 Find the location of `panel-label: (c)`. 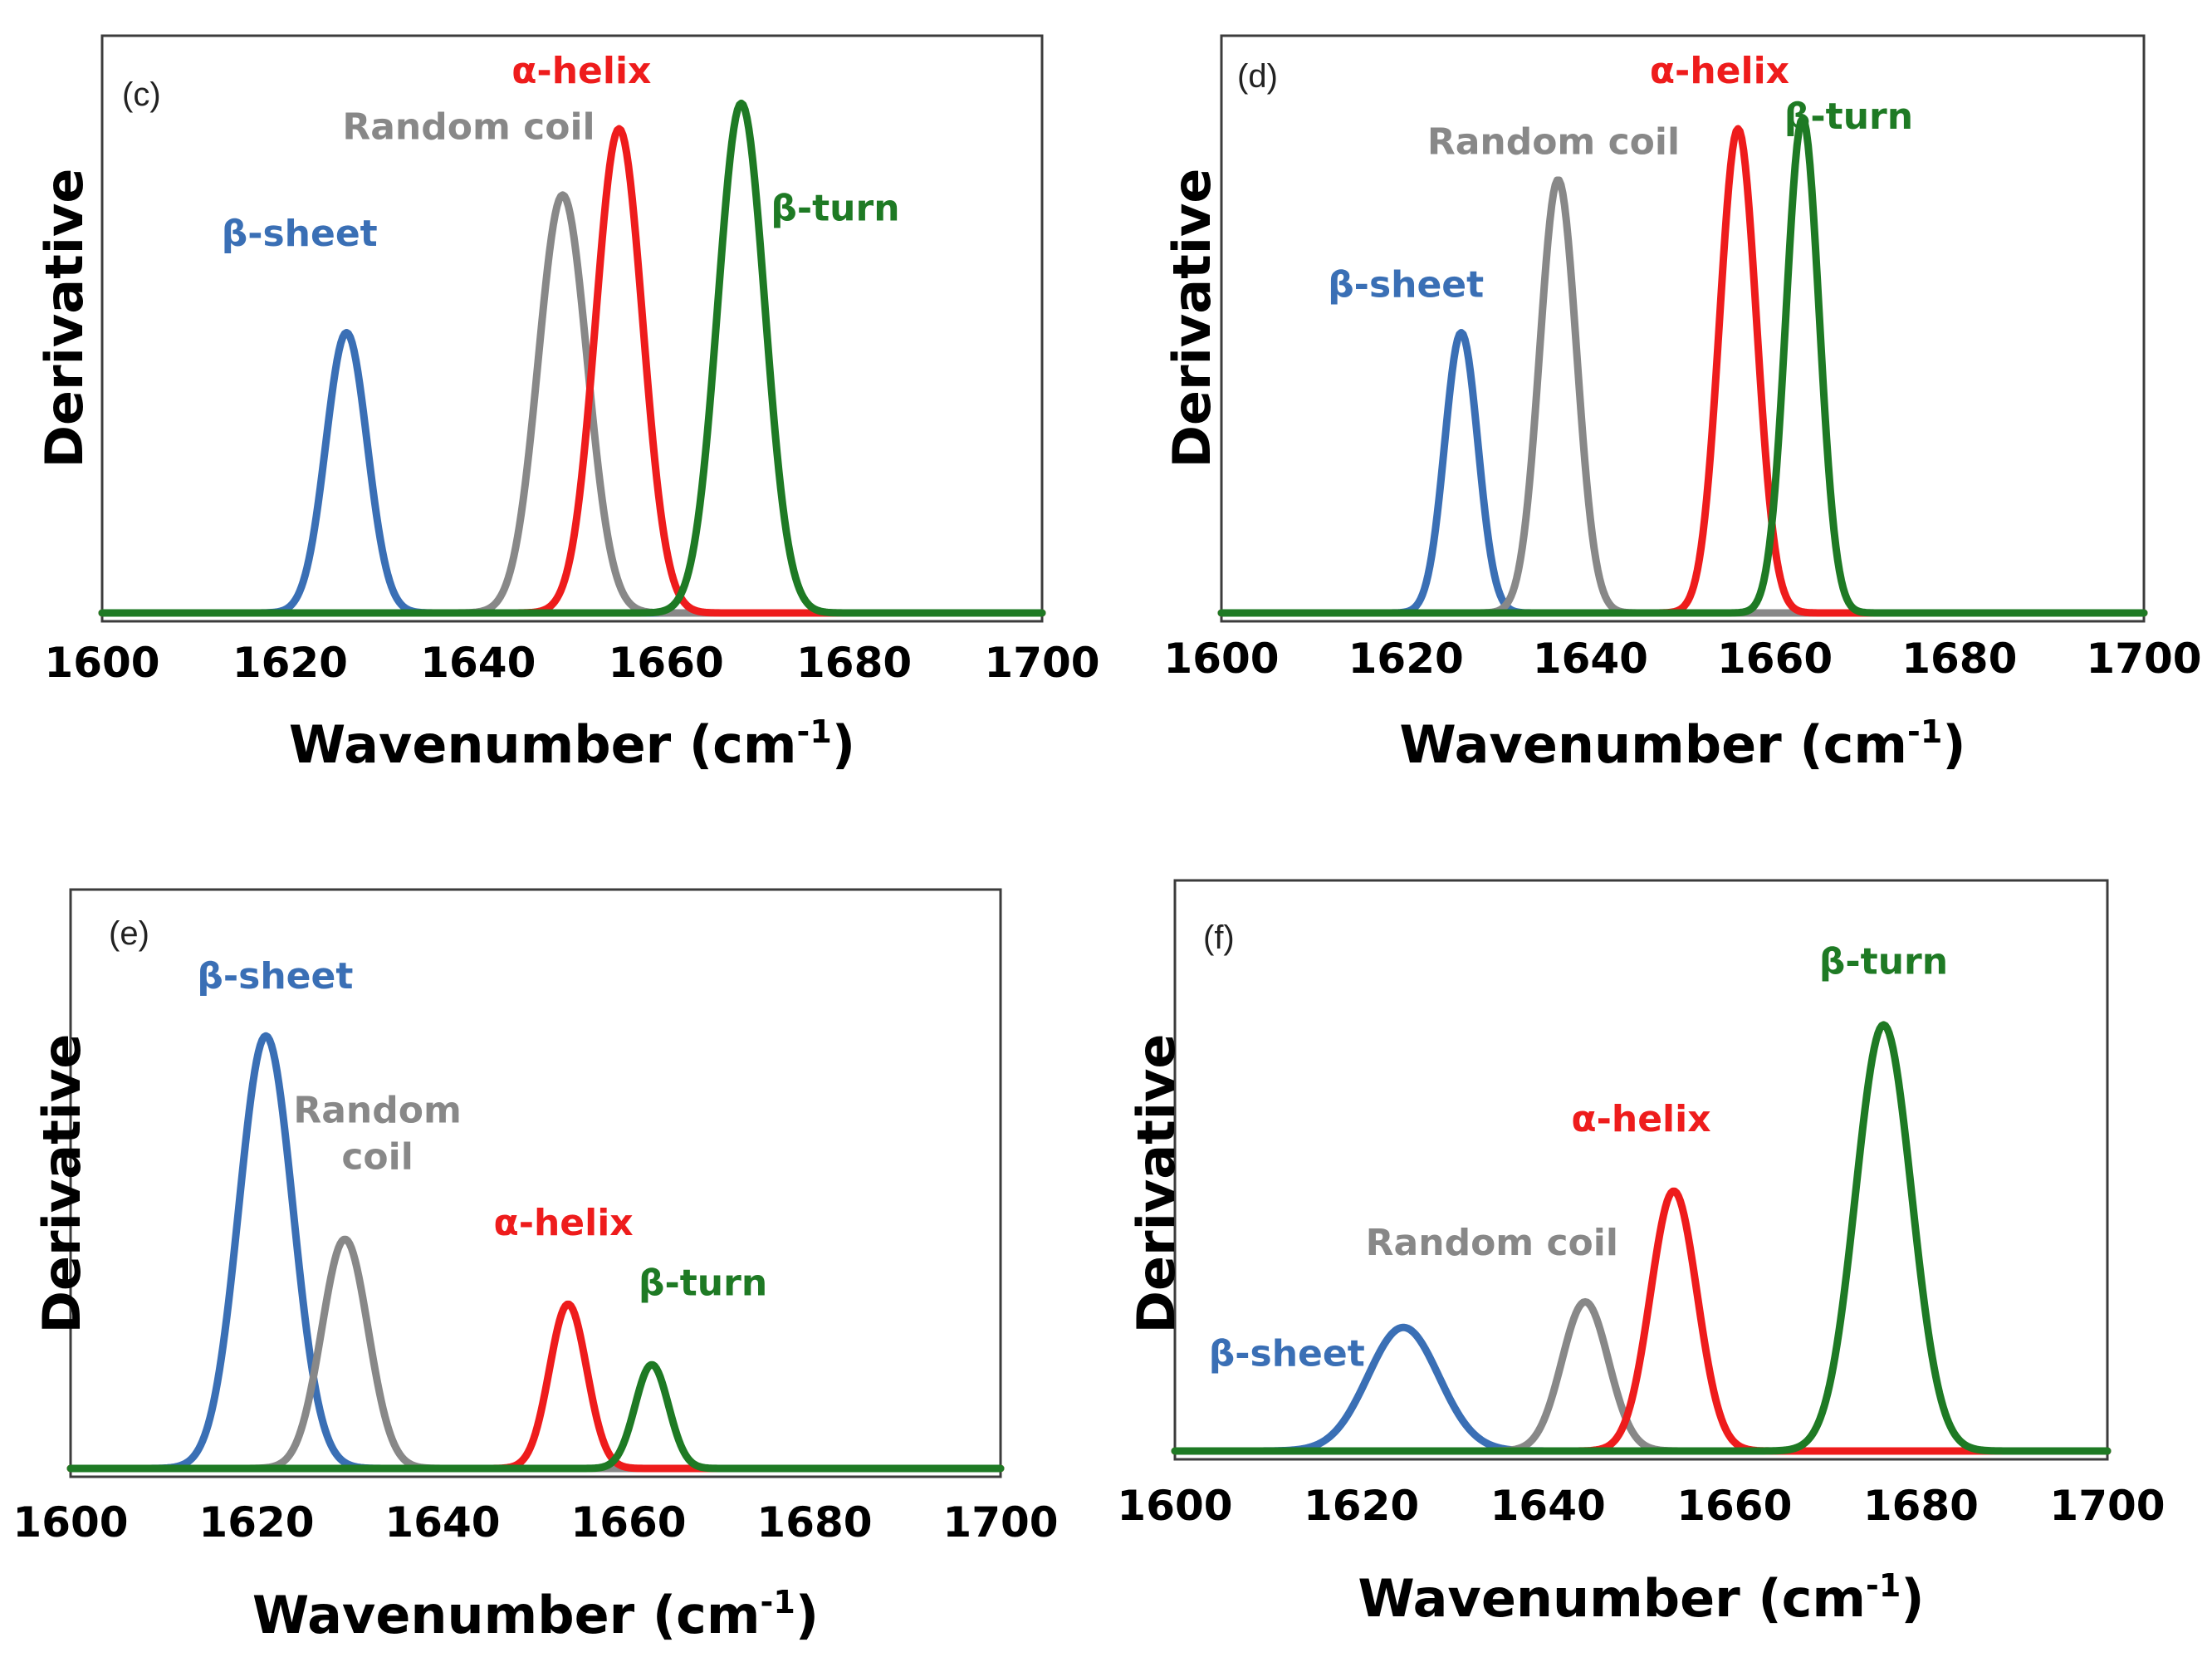

panel-label: (c) is located at coordinates (141, 94).